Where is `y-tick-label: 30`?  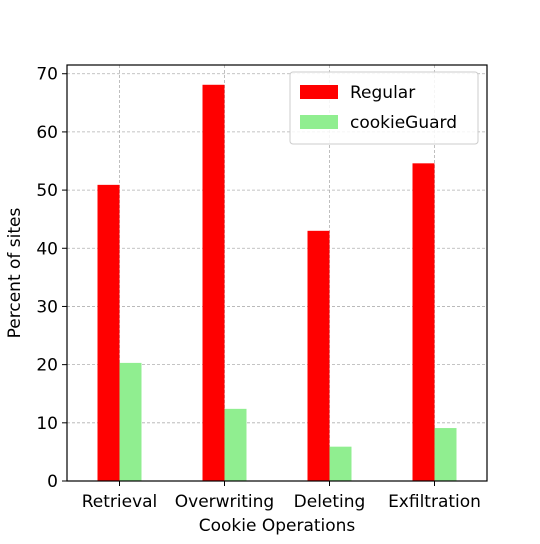 y-tick-label: 30 is located at coordinates (47, 307).